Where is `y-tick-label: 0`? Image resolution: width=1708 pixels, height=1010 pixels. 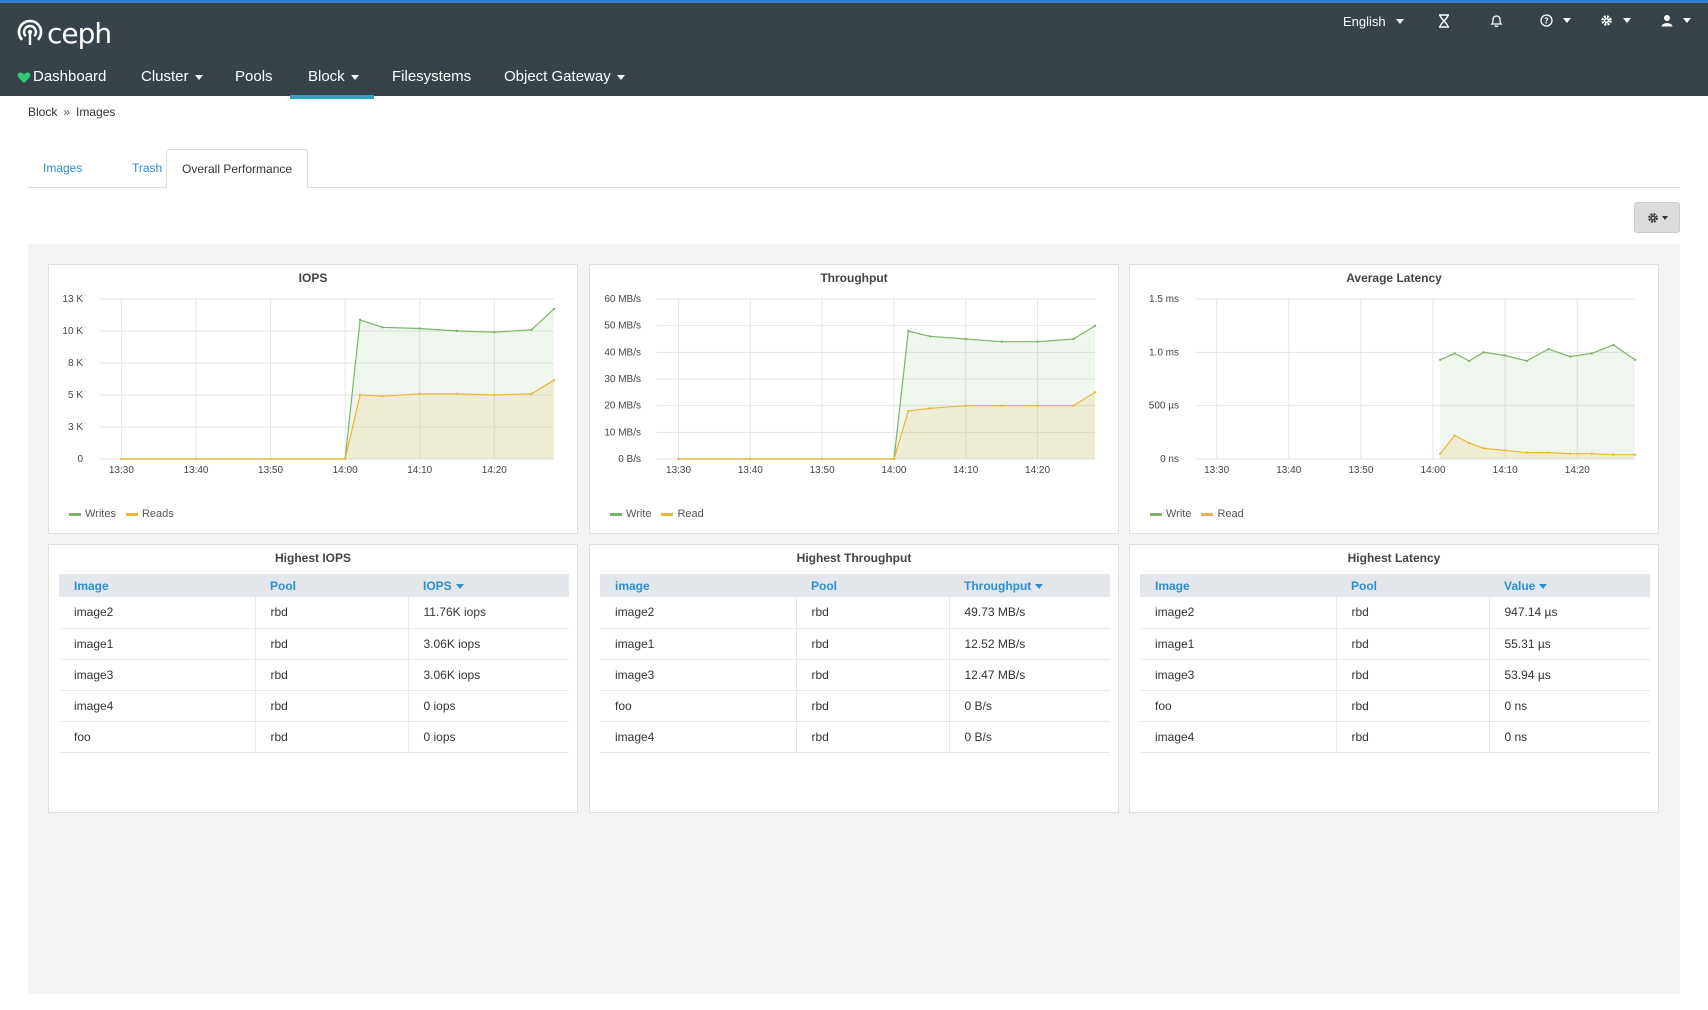 y-tick-label: 0 is located at coordinates (80, 459).